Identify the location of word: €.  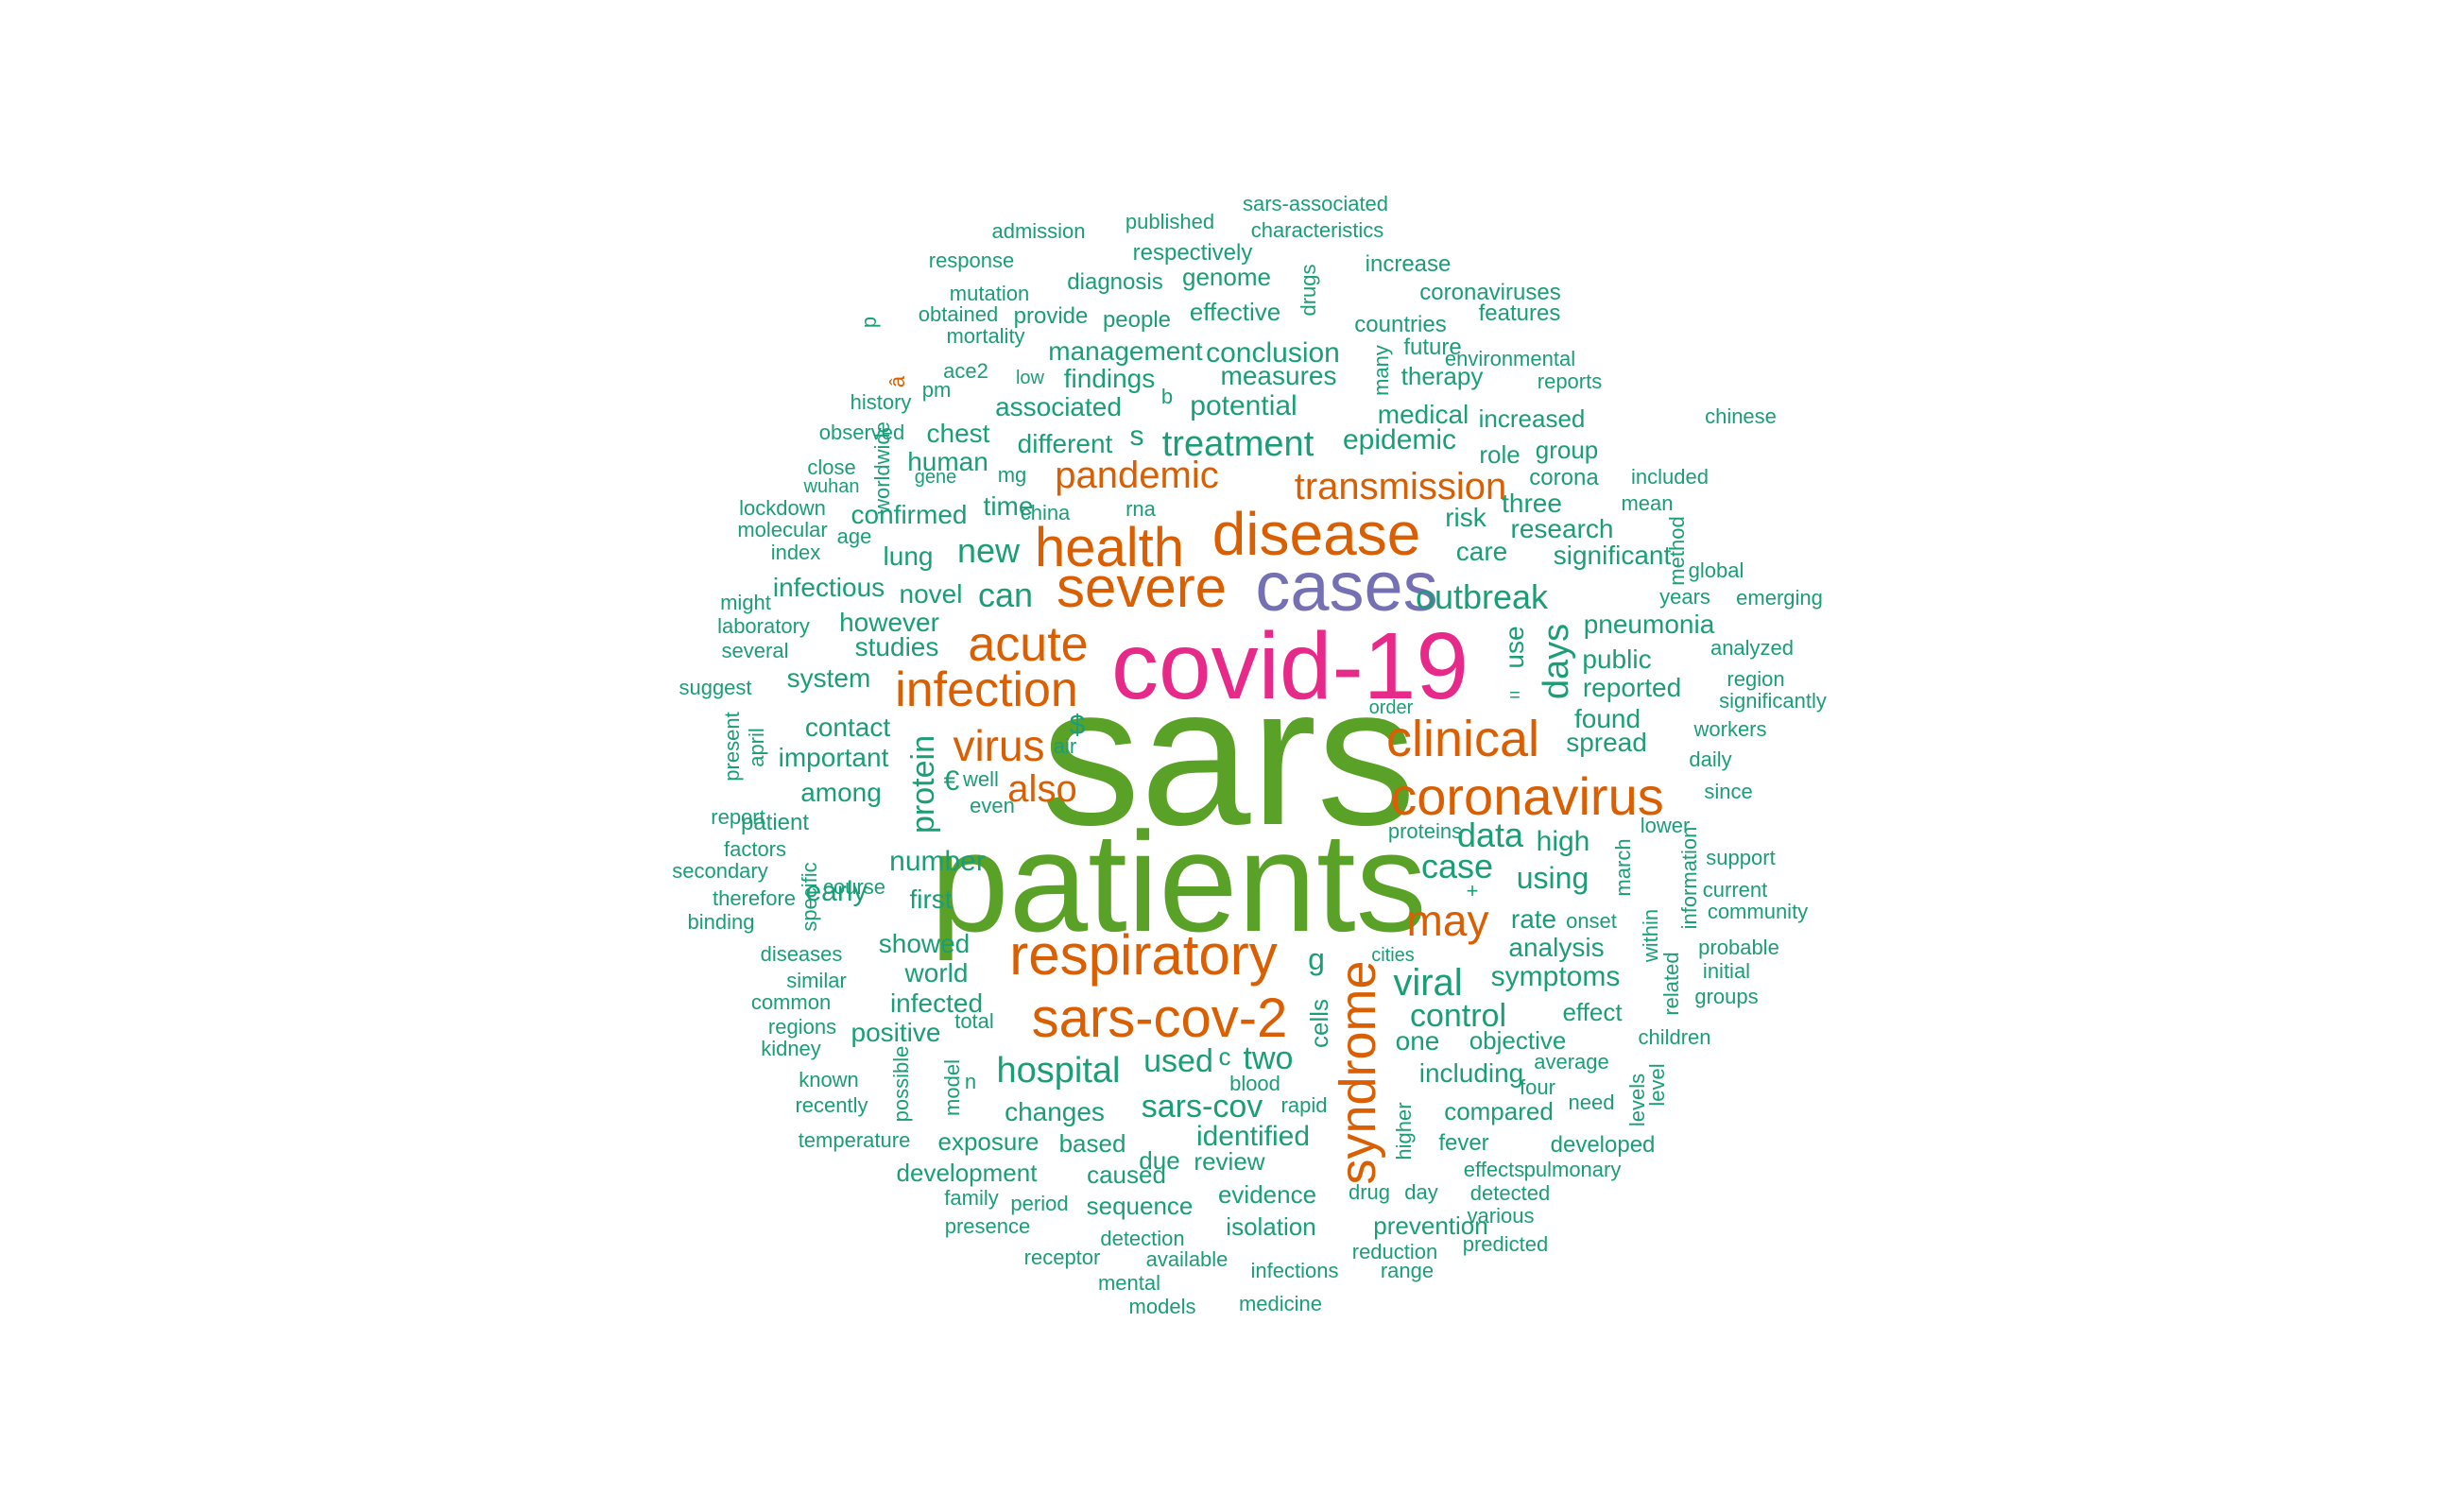
(951, 781).